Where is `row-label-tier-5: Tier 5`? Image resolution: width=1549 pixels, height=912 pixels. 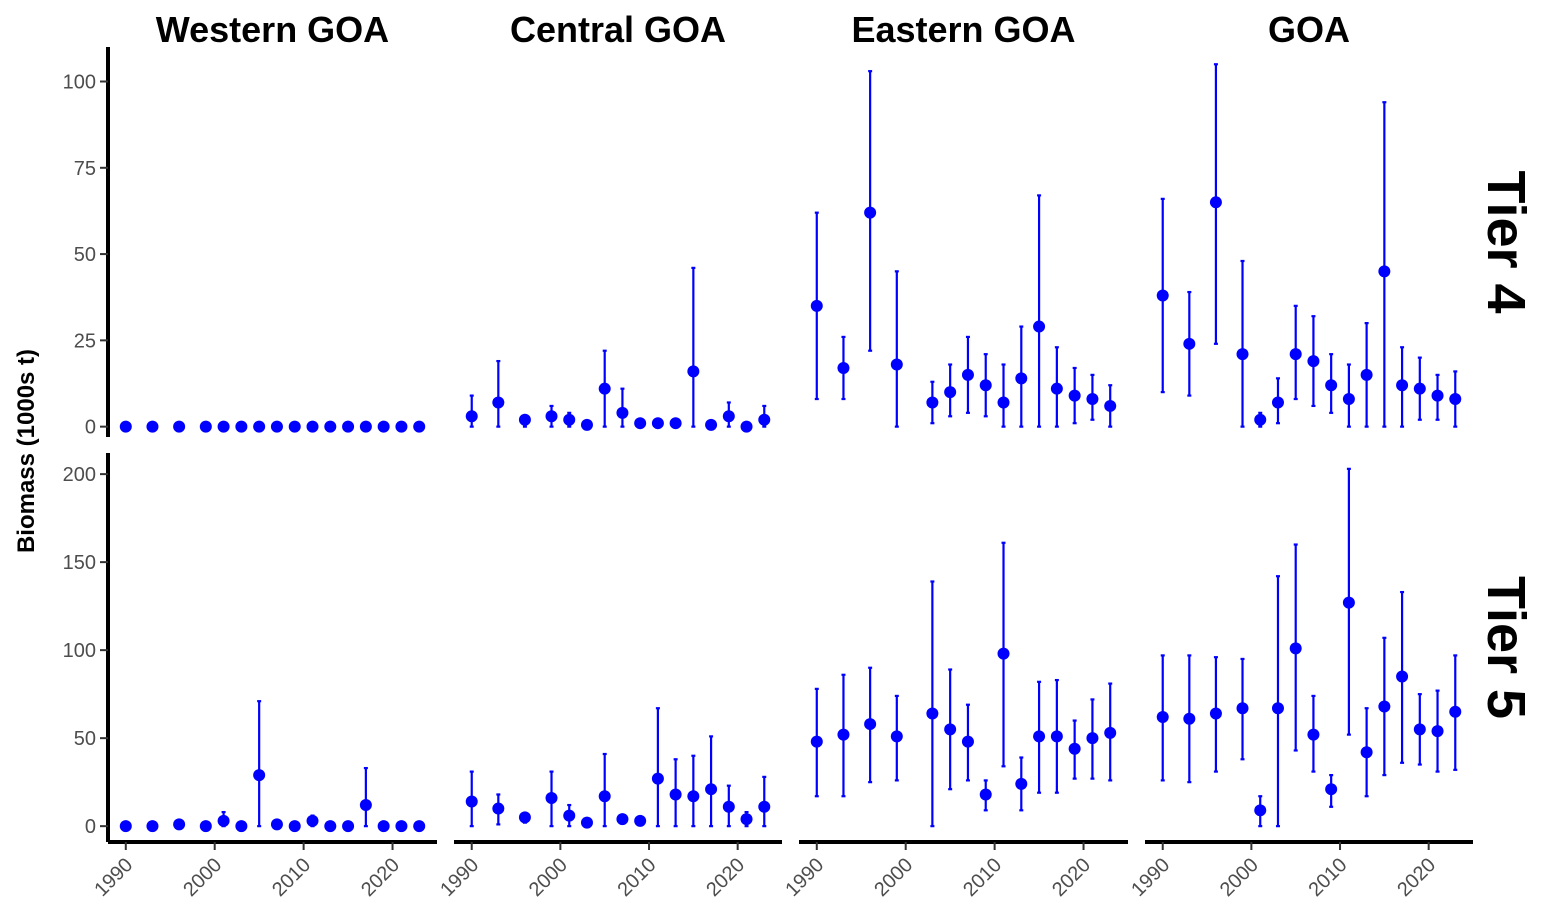 row-label-tier-5: Tier 5 is located at coordinates (1506, 647).